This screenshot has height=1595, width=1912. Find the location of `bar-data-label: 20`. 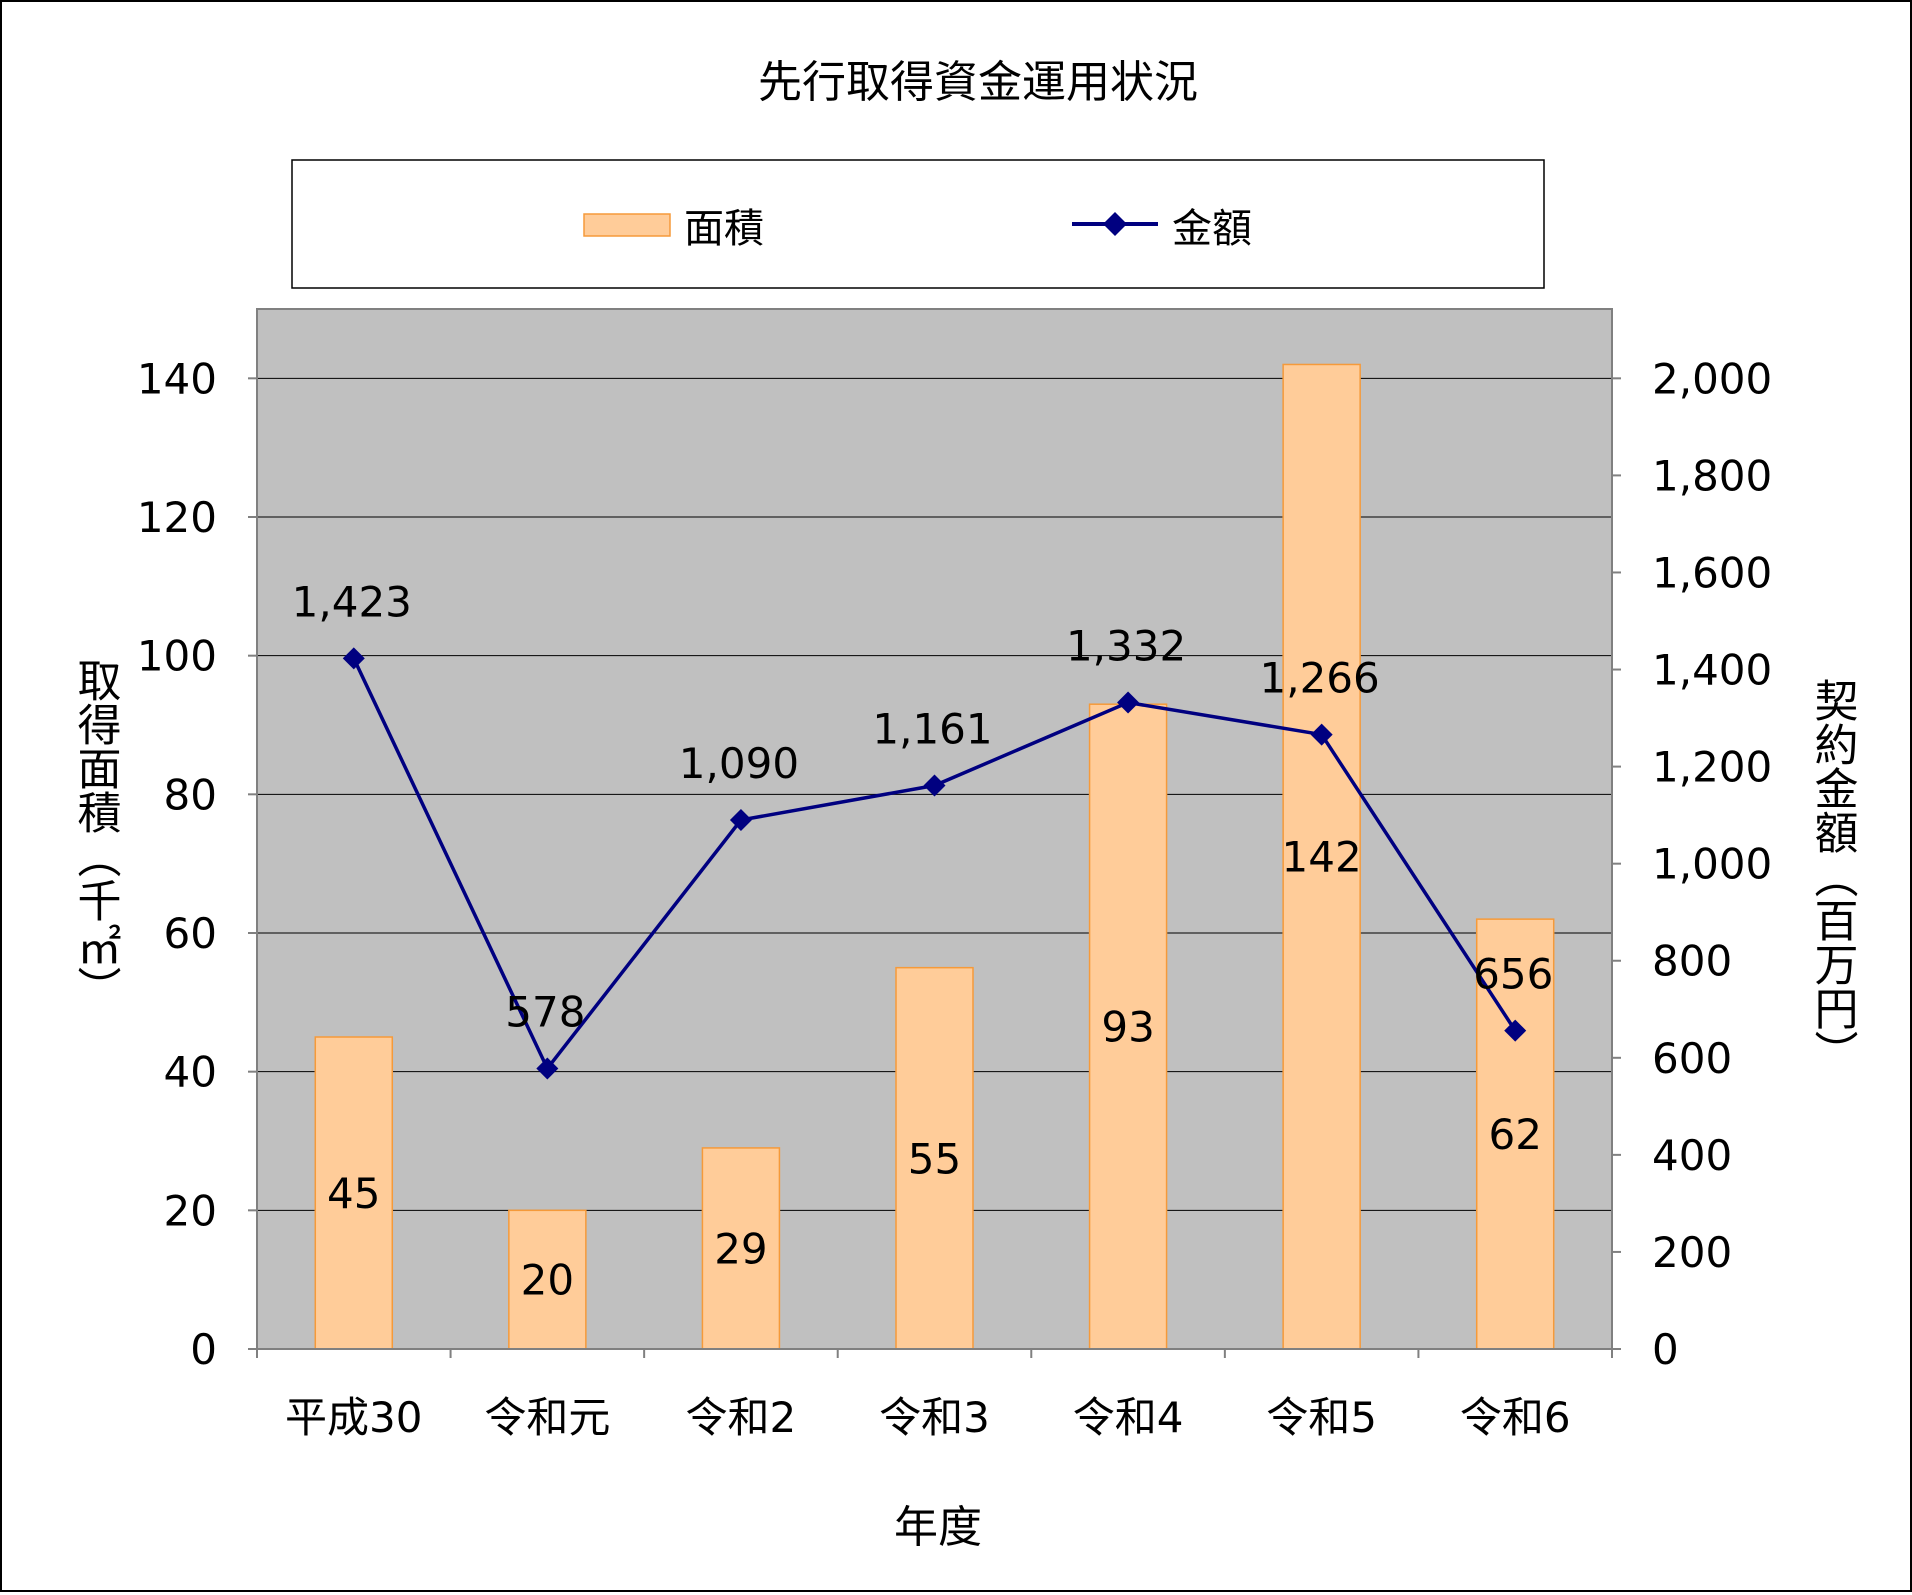

bar-data-label: 20 is located at coordinates (547, 1280).